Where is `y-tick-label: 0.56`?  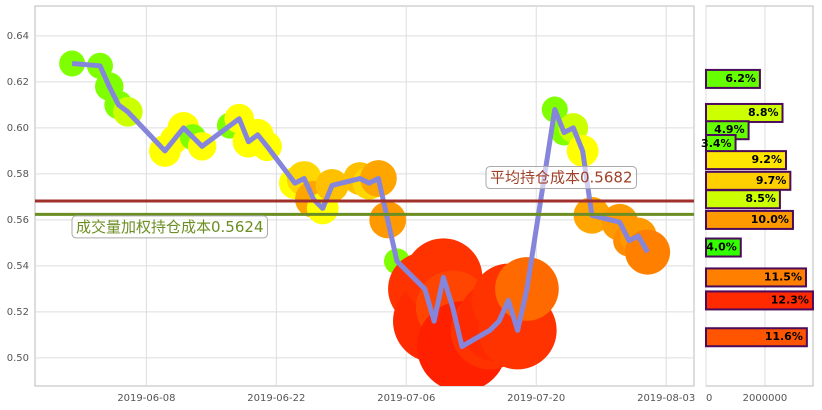 y-tick-label: 0.56 is located at coordinates (18, 220).